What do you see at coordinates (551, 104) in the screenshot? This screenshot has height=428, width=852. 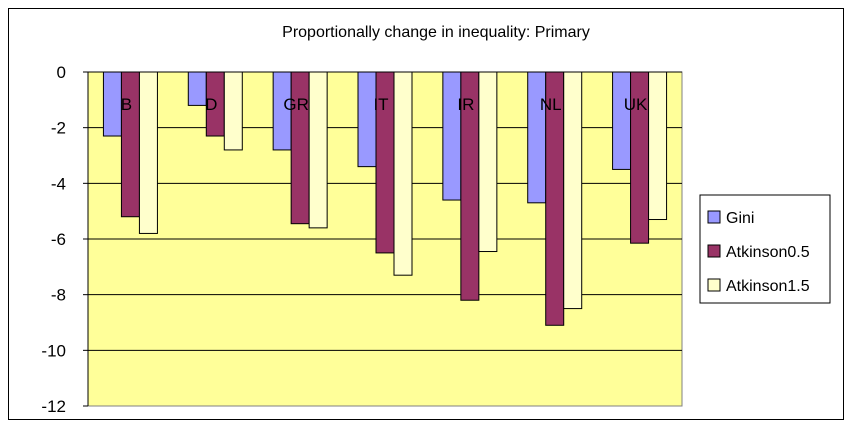 I see `category-label: NL` at bounding box center [551, 104].